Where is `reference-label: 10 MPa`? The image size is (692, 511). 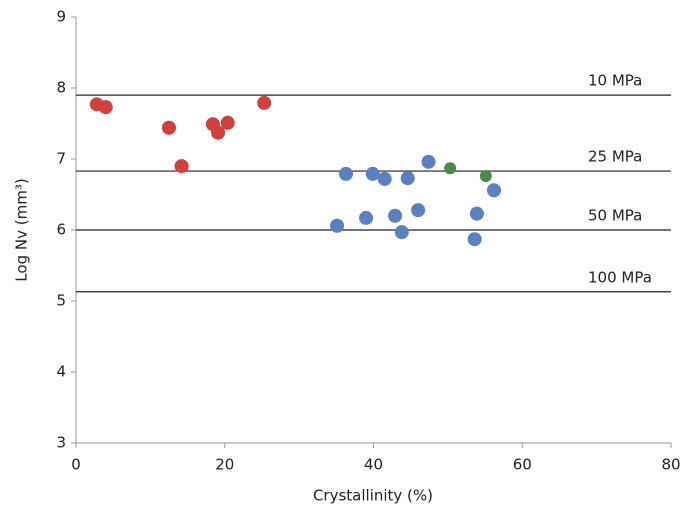 reference-label: 10 MPa is located at coordinates (615, 81).